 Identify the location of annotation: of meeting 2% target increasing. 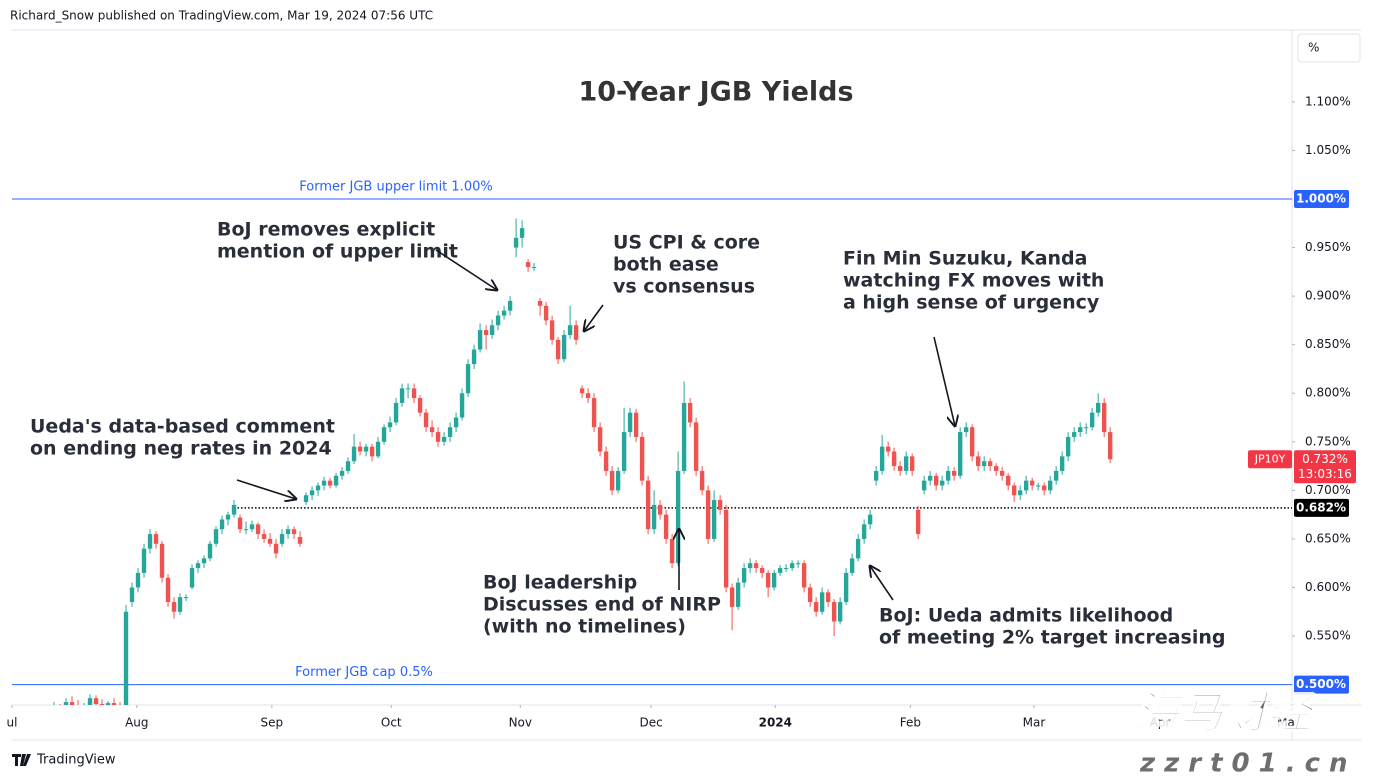
(1052, 638).